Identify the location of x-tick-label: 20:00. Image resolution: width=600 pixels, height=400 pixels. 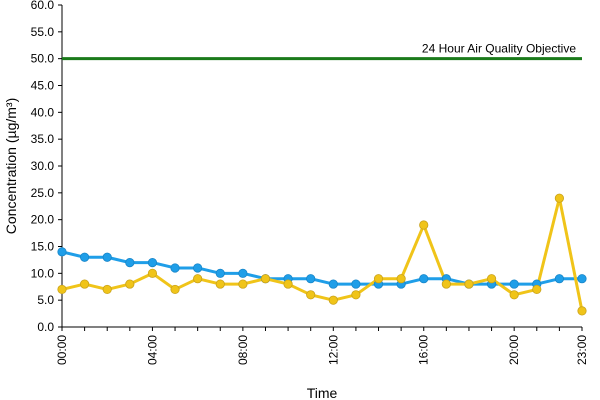
(514, 350).